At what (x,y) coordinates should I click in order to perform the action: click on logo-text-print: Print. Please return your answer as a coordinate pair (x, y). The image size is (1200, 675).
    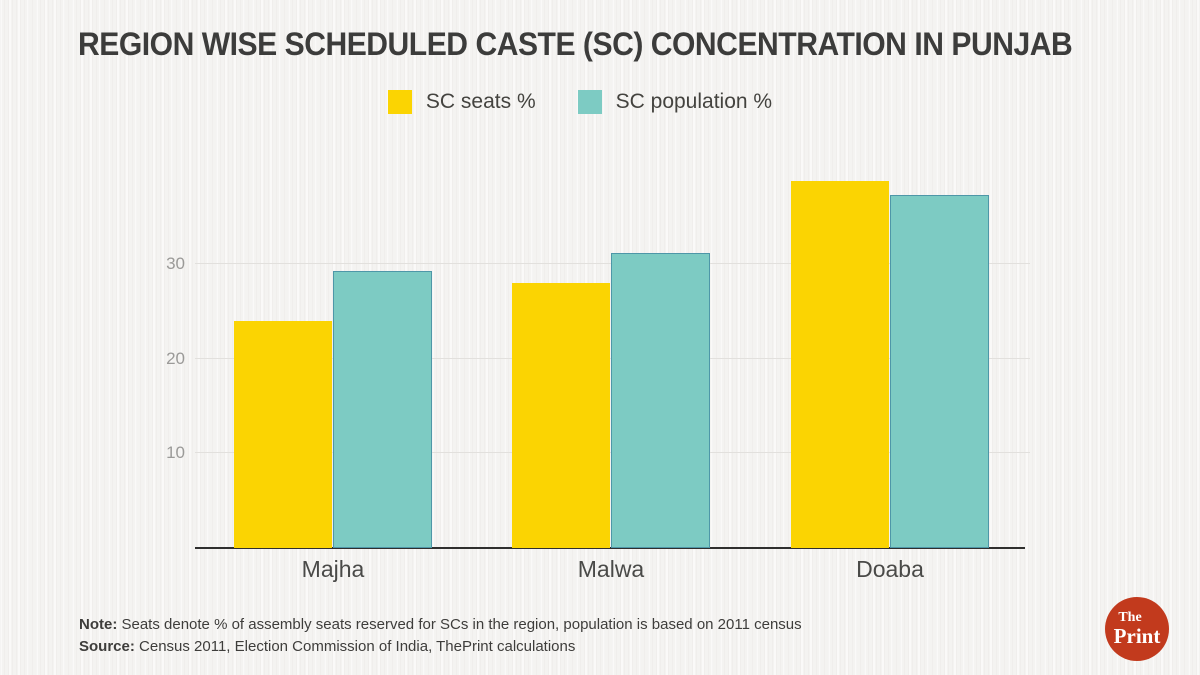
    Looking at the image, I should click on (1137, 636).